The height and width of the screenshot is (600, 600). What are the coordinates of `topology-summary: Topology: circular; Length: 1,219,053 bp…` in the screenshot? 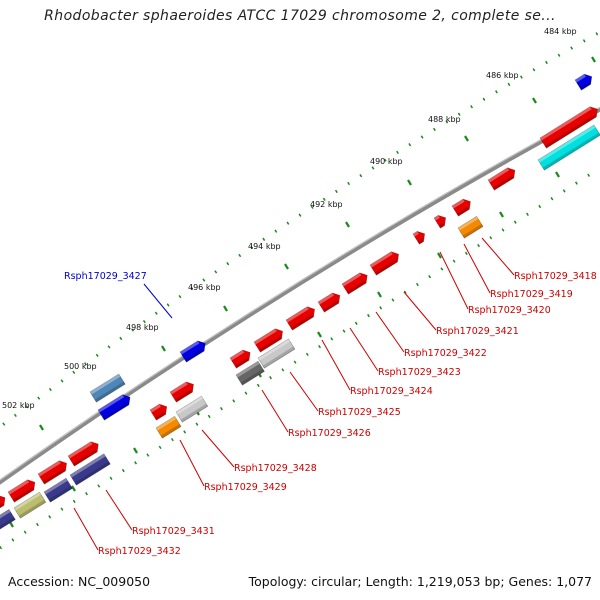 It's located at (420, 581).